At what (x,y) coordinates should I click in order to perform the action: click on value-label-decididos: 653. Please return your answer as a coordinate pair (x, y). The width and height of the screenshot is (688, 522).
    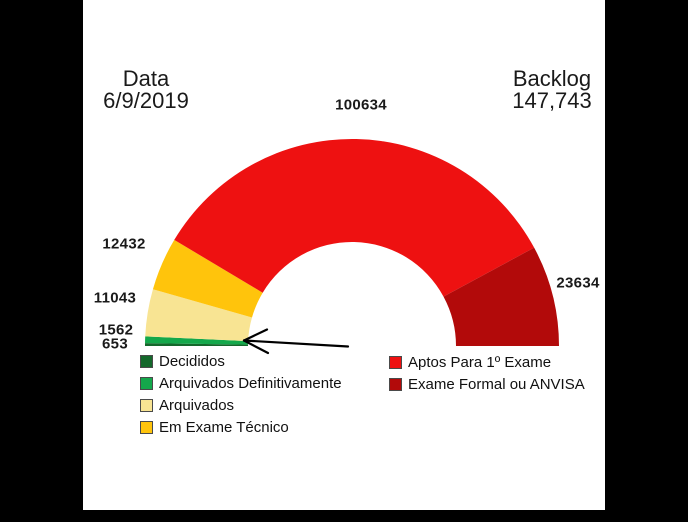
    Looking at the image, I should click on (115, 344).